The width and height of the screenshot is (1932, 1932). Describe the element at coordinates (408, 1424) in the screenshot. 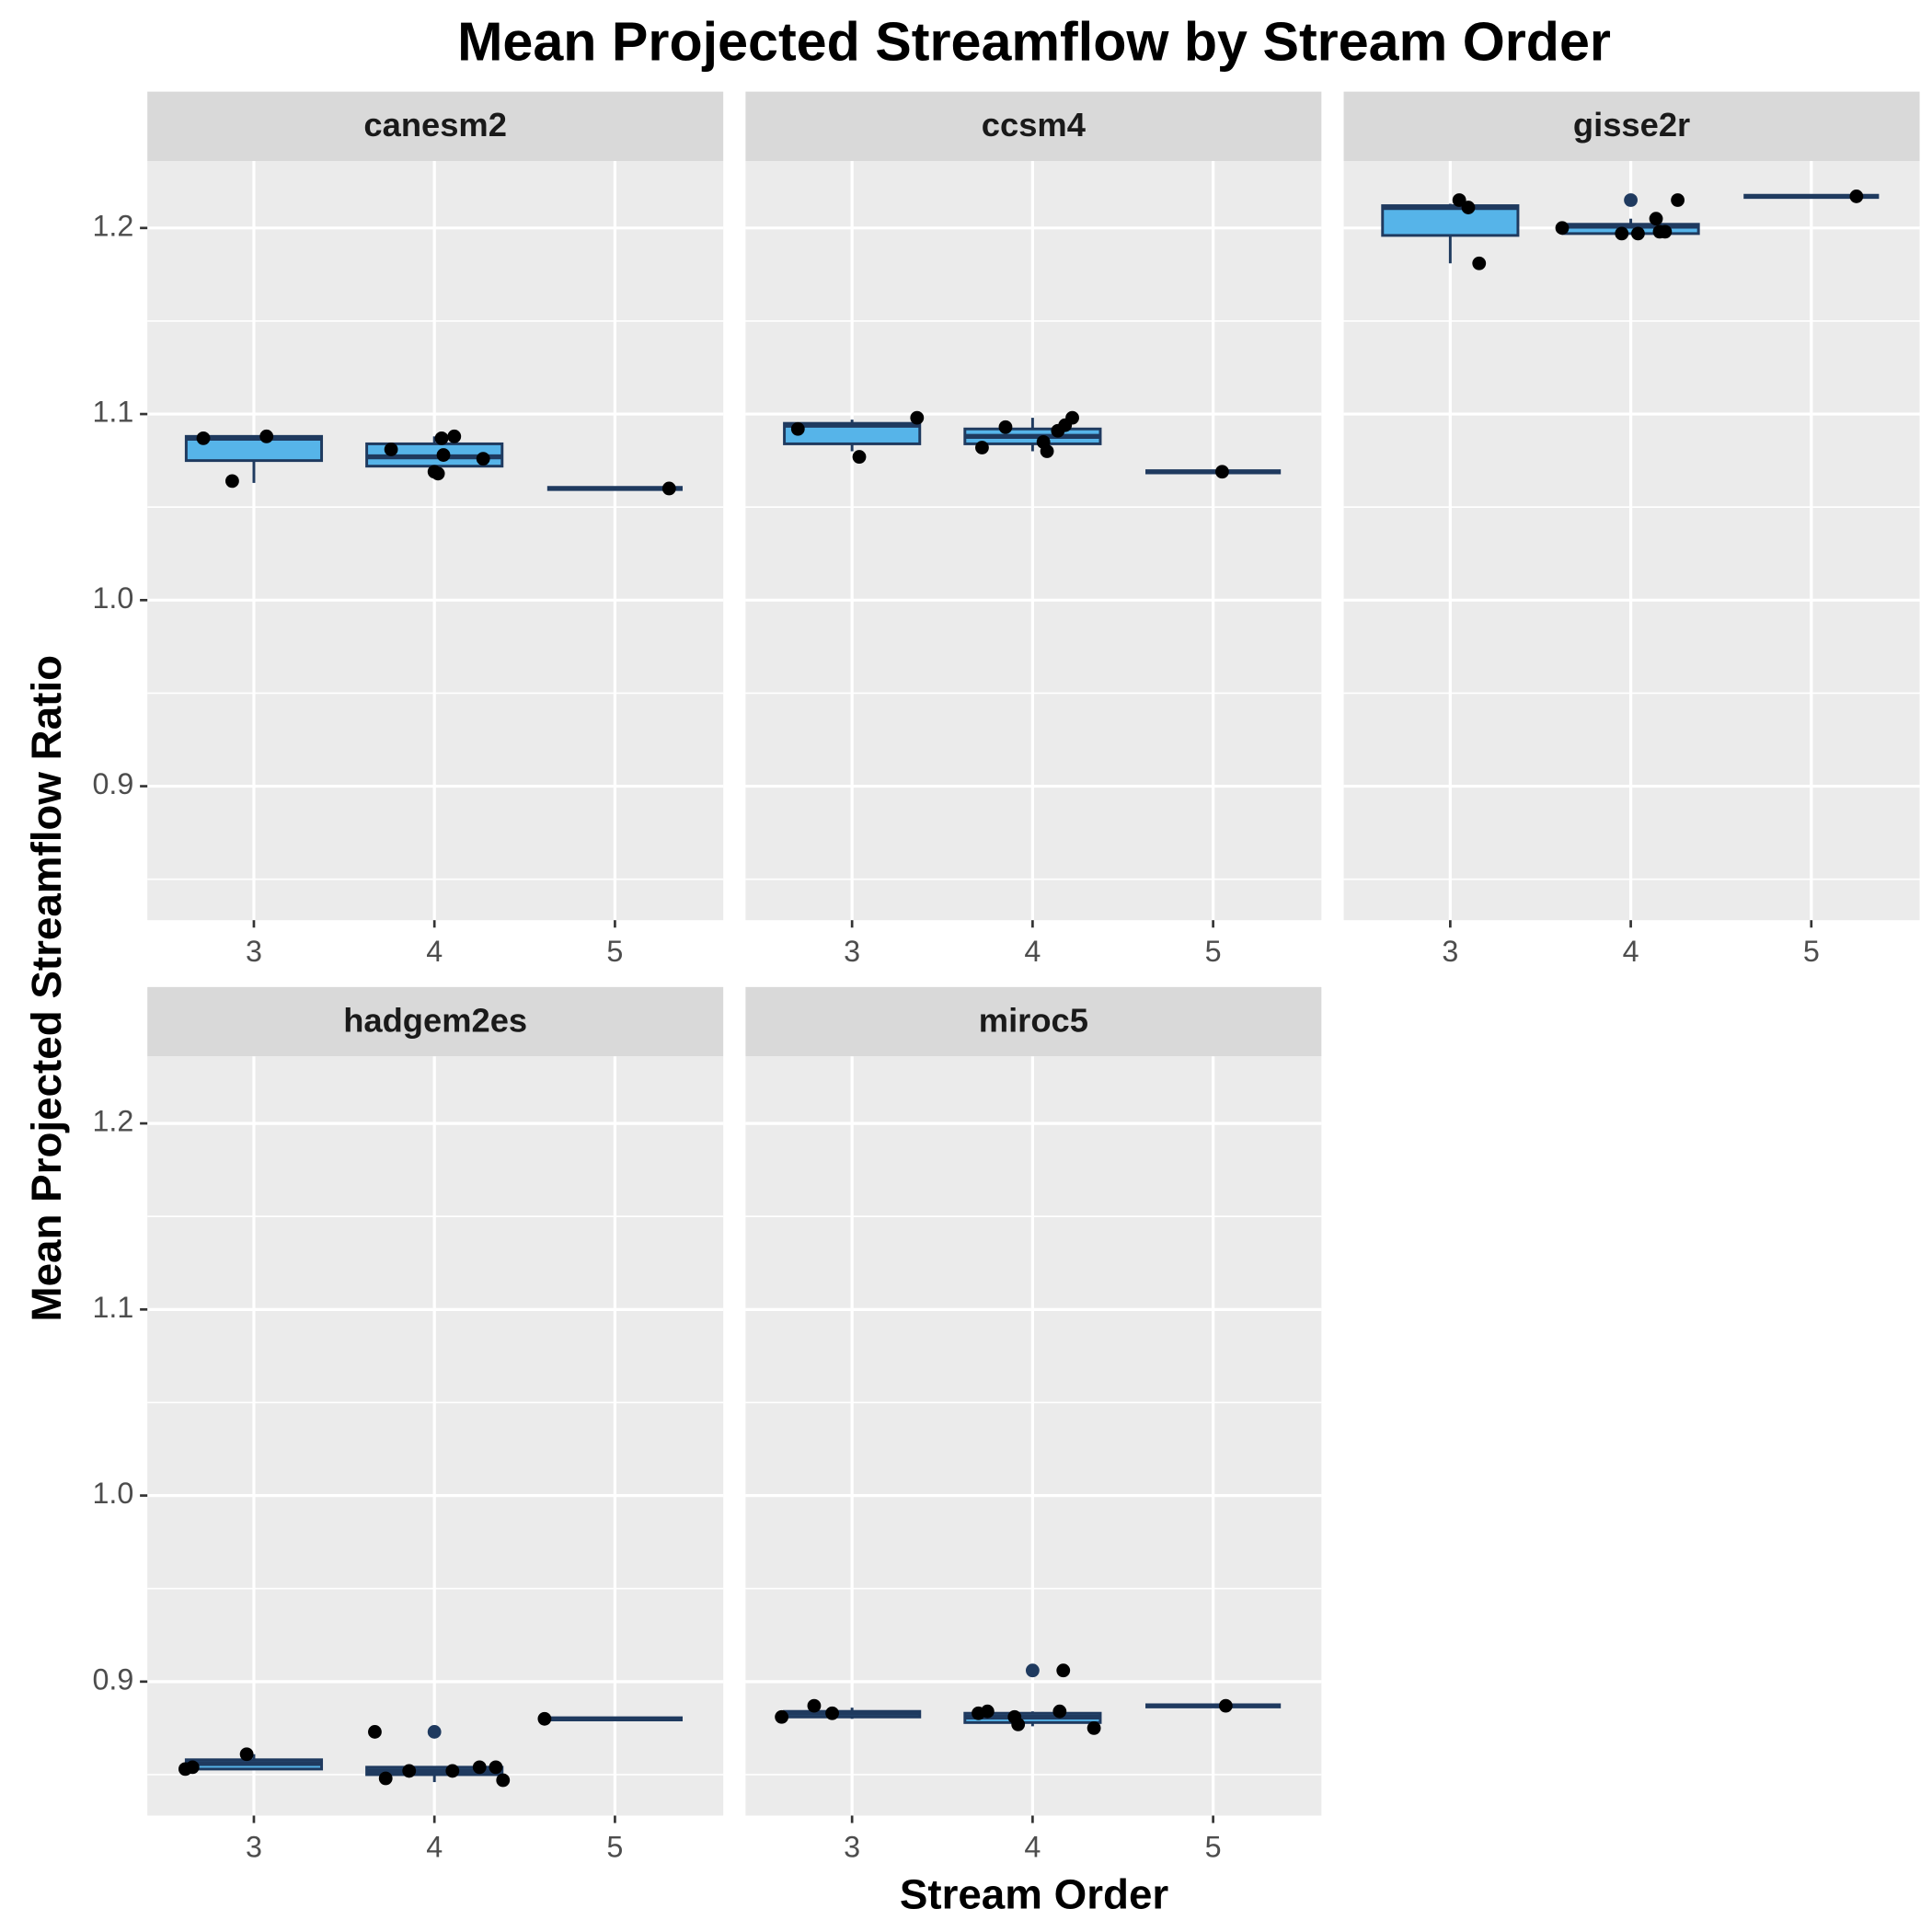

I see `facet: hadgem2es 3 4 5 0.9 1.0 1.1 1.2` at that location.